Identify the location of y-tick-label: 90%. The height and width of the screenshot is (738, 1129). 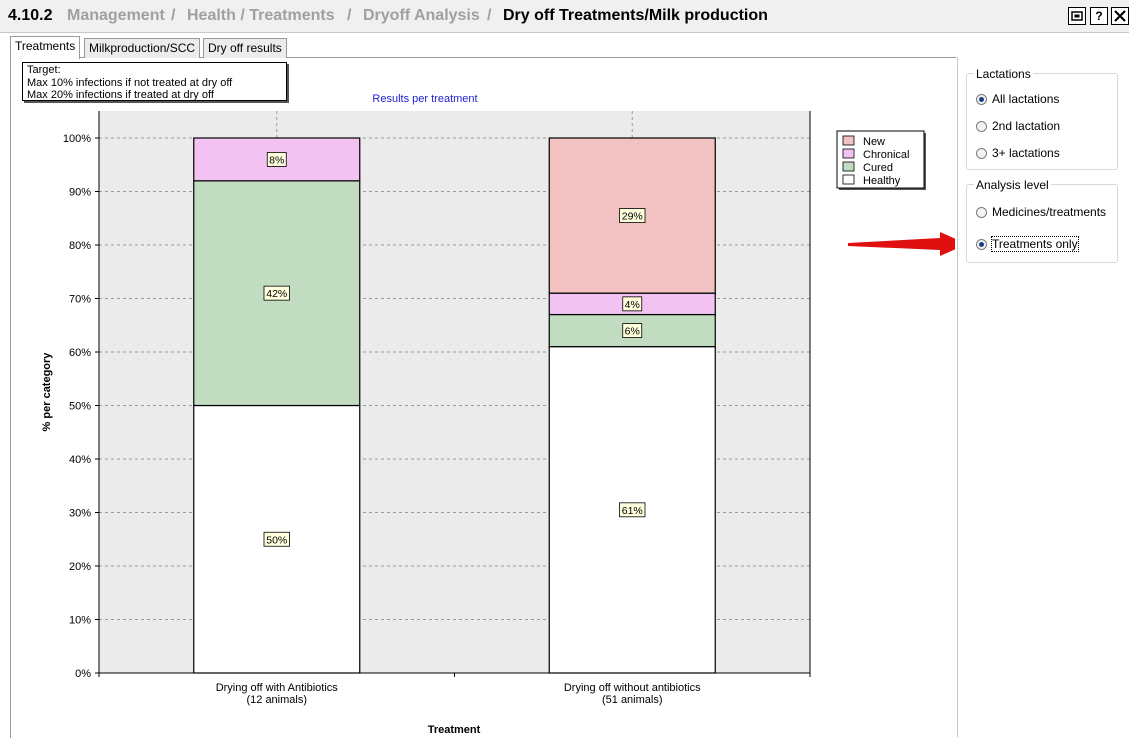
(80, 193).